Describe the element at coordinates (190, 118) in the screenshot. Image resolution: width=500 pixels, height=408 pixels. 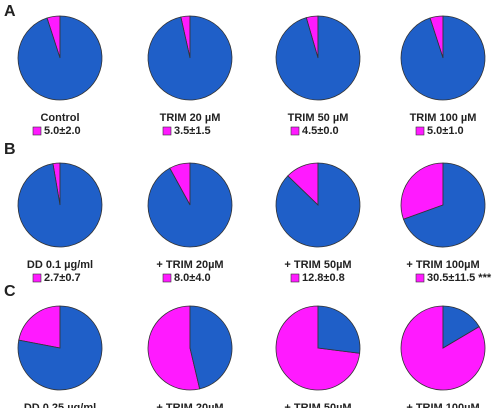
I see `pie-title: TRIM 20 µM` at that location.